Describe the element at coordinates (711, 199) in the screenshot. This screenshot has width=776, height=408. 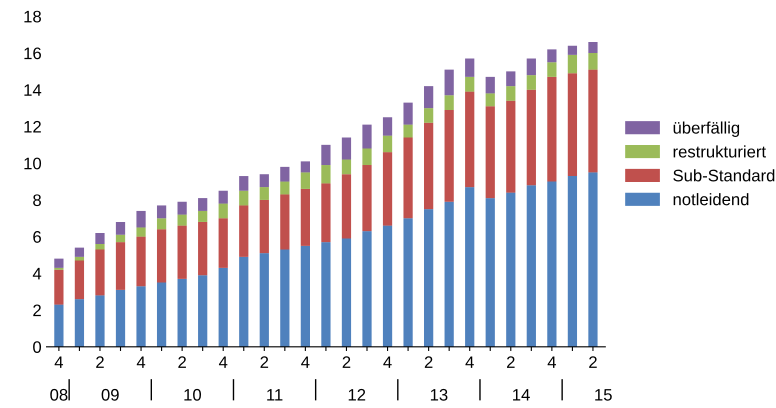
I see `legend-label: notleidend` at that location.